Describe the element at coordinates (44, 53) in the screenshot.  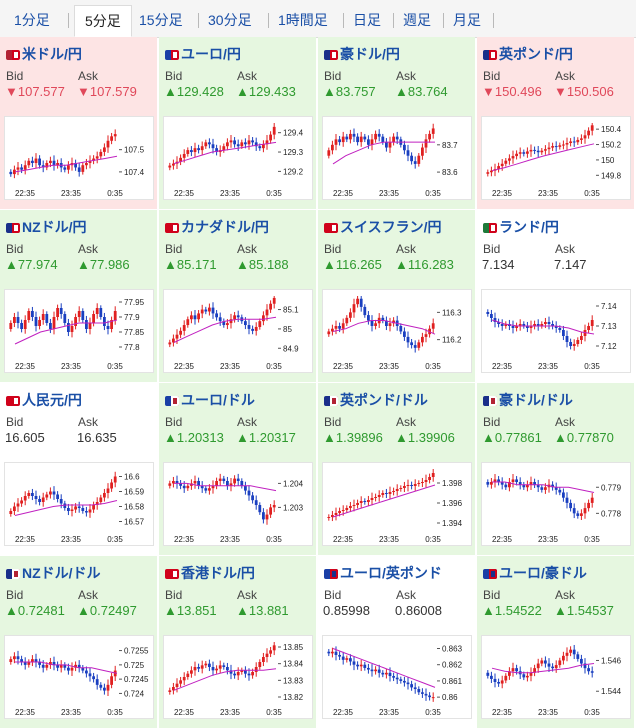
I see `pair-title: 米ドル/円` at that location.